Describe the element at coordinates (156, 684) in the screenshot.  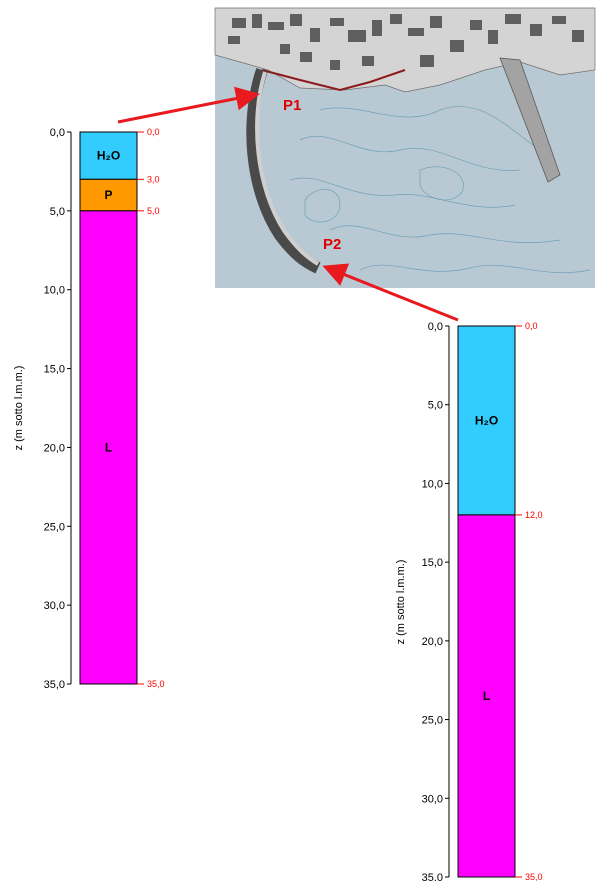
I see `column-p1-depth-label: 35,0` at that location.